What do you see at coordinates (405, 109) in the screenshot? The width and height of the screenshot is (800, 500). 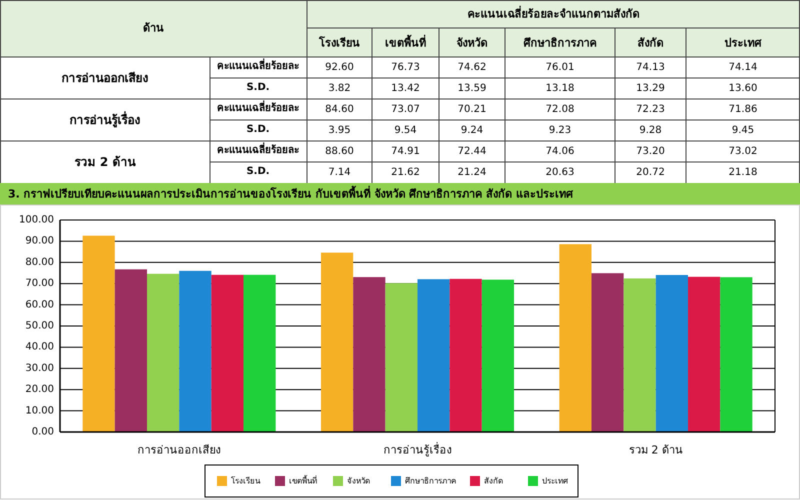 I see `data-label: 73.07` at bounding box center [405, 109].